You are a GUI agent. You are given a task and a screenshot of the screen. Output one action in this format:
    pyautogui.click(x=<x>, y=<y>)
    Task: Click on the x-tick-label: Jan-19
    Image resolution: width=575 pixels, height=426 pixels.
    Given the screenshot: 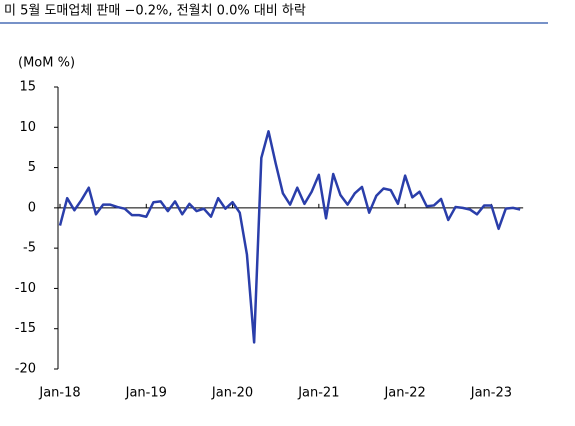 What is the action you would take?
    pyautogui.click(x=146, y=393)
    